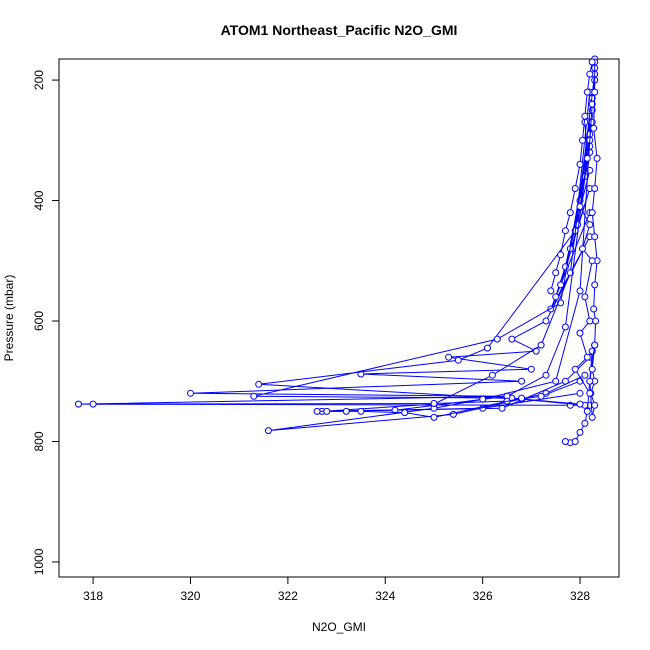 The width and height of the screenshot is (650, 650). Describe the element at coordinates (580, 596) in the screenshot. I see `x-tick-label: 328` at that location.